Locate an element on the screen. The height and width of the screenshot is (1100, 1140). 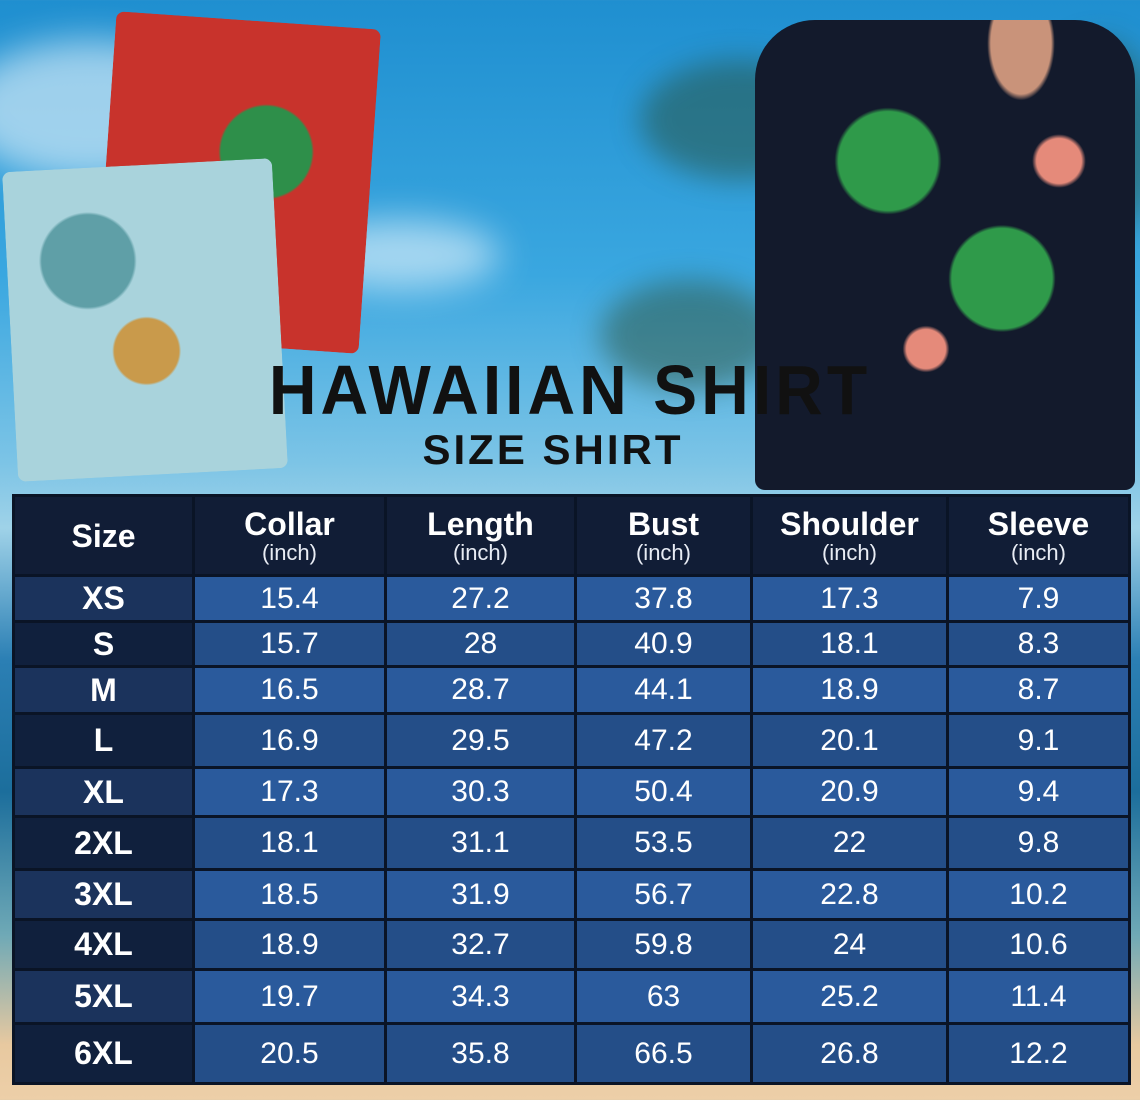
cell-size: XS is located at coordinates (103, 598).